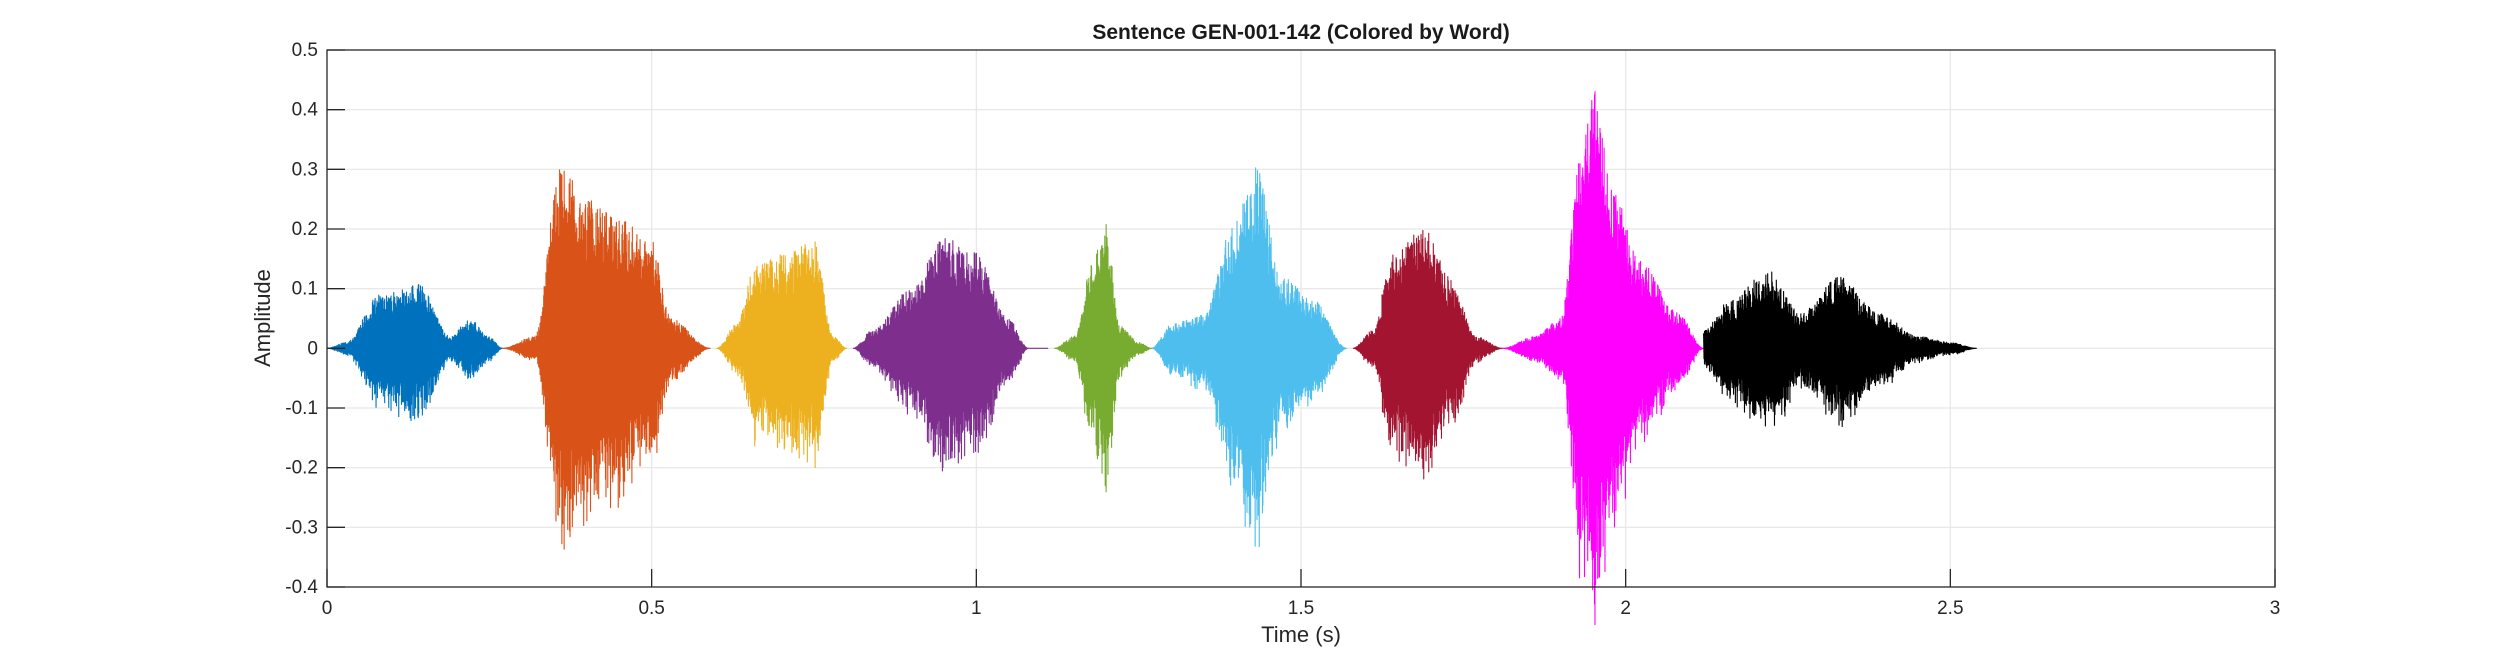 The height and width of the screenshot is (657, 2500). What do you see at coordinates (262, 318) in the screenshot?
I see `y-axis-label: Amplitude` at bounding box center [262, 318].